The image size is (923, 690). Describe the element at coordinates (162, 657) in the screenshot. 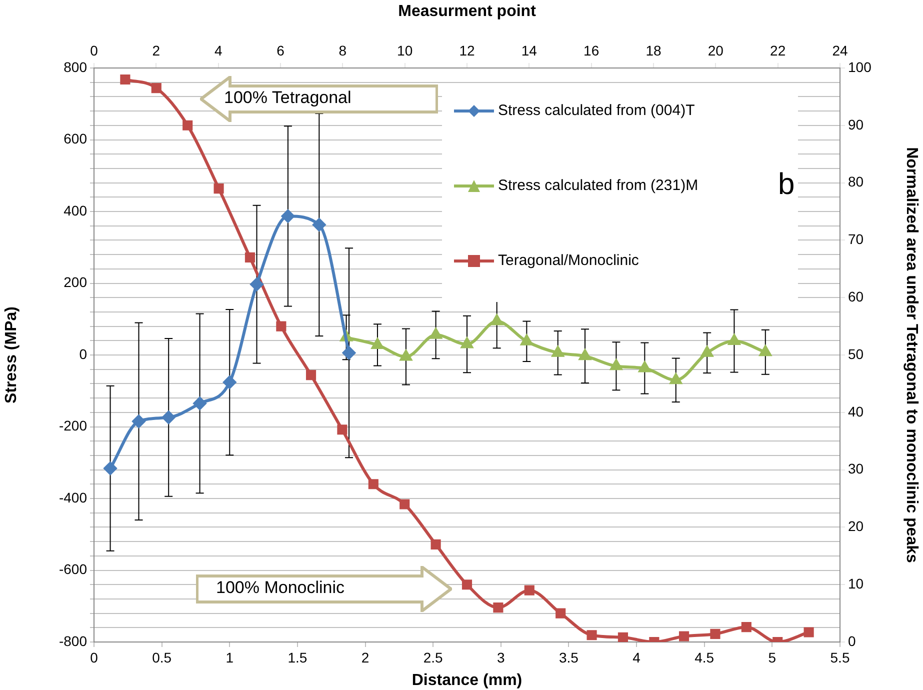

I see `x-tick-label: 0.5` at that location.